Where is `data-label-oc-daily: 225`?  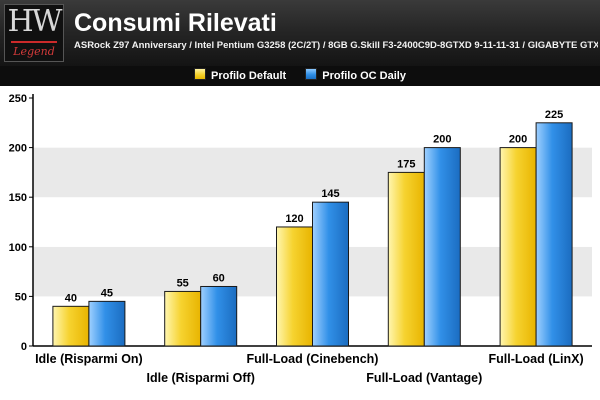 data-label-oc-daily: 225 is located at coordinates (554, 115).